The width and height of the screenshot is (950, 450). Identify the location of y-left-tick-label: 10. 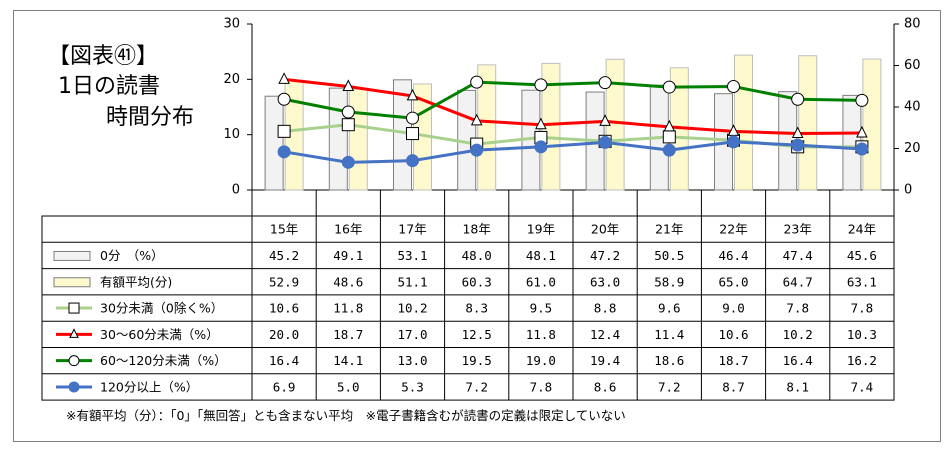
(231, 134).